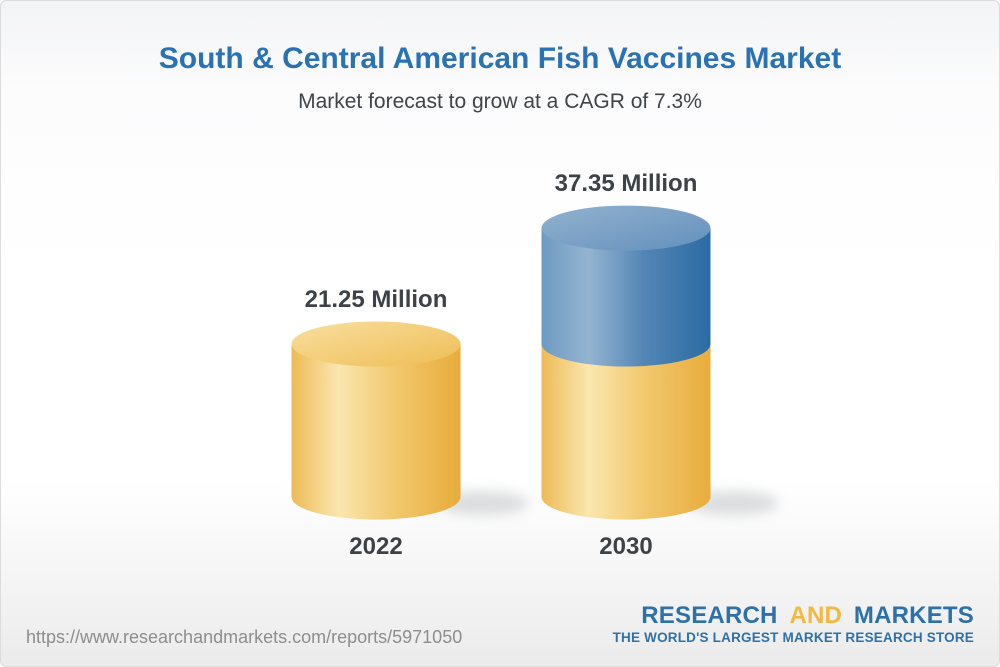 This screenshot has height=667, width=1000. What do you see at coordinates (626, 183) in the screenshot?
I see `value-label-2030: 37.35 Million` at bounding box center [626, 183].